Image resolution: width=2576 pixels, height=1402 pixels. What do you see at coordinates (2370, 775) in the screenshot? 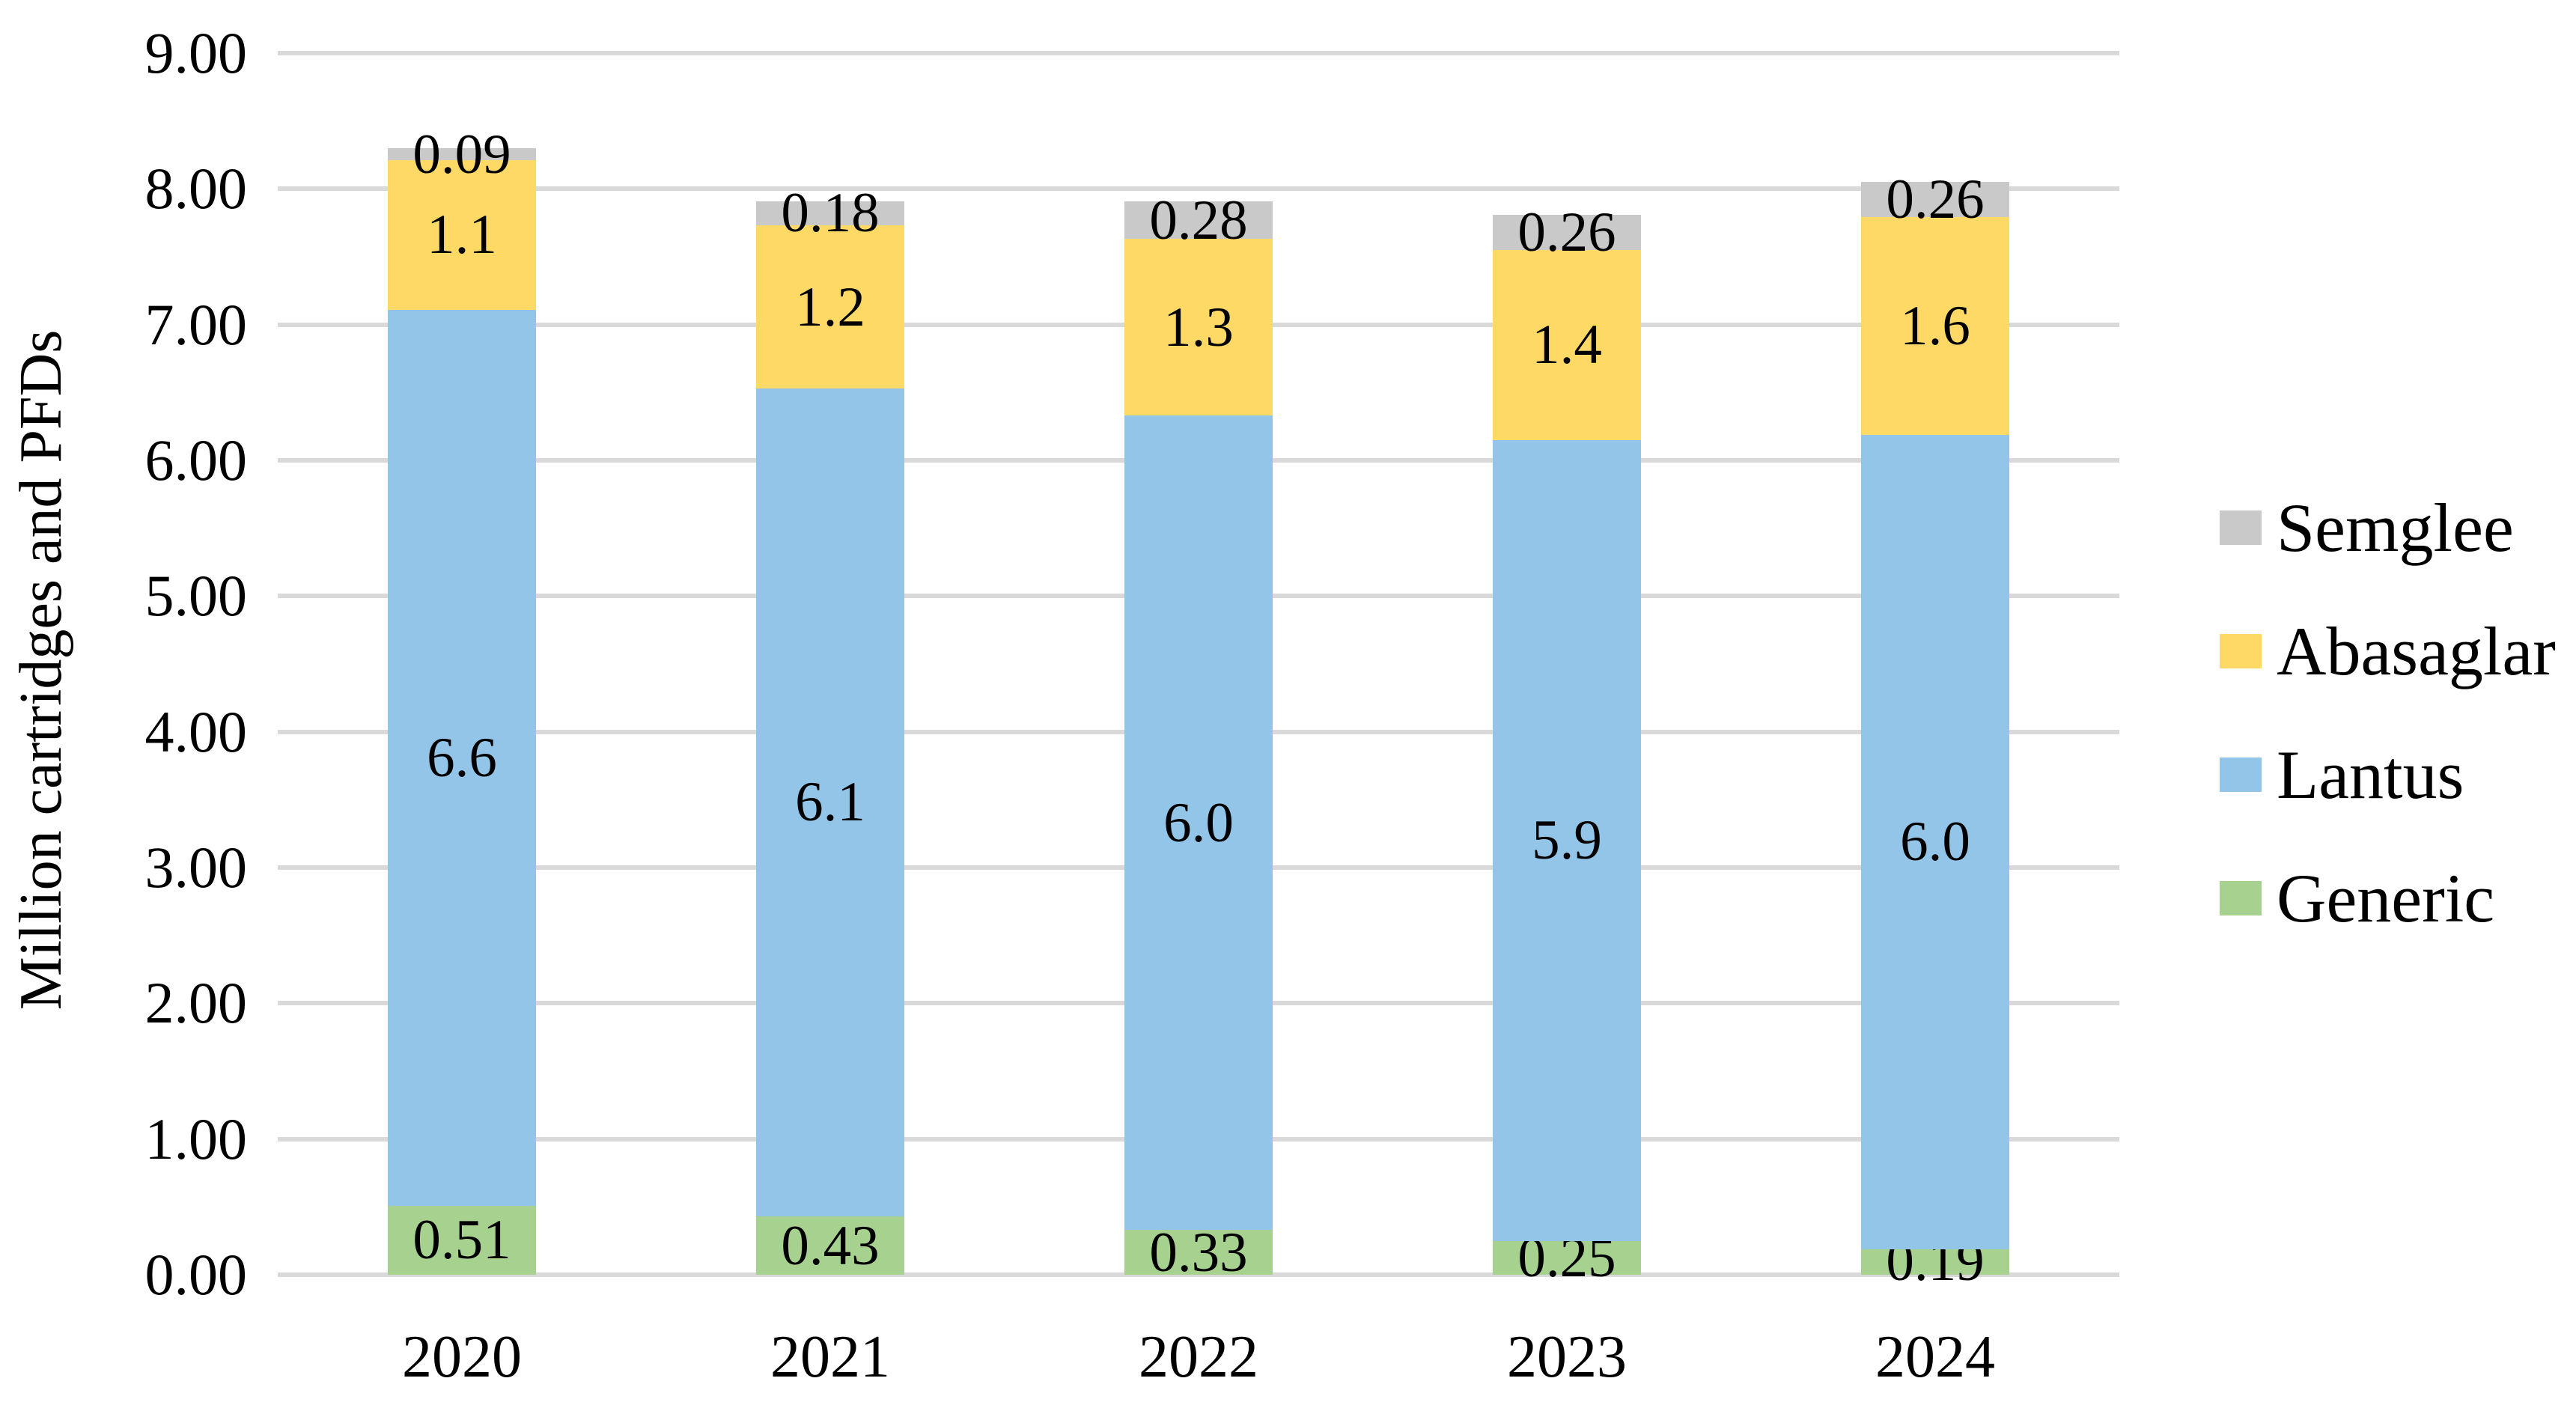
I see `legend-label-lantus: Lantus` at bounding box center [2370, 775].